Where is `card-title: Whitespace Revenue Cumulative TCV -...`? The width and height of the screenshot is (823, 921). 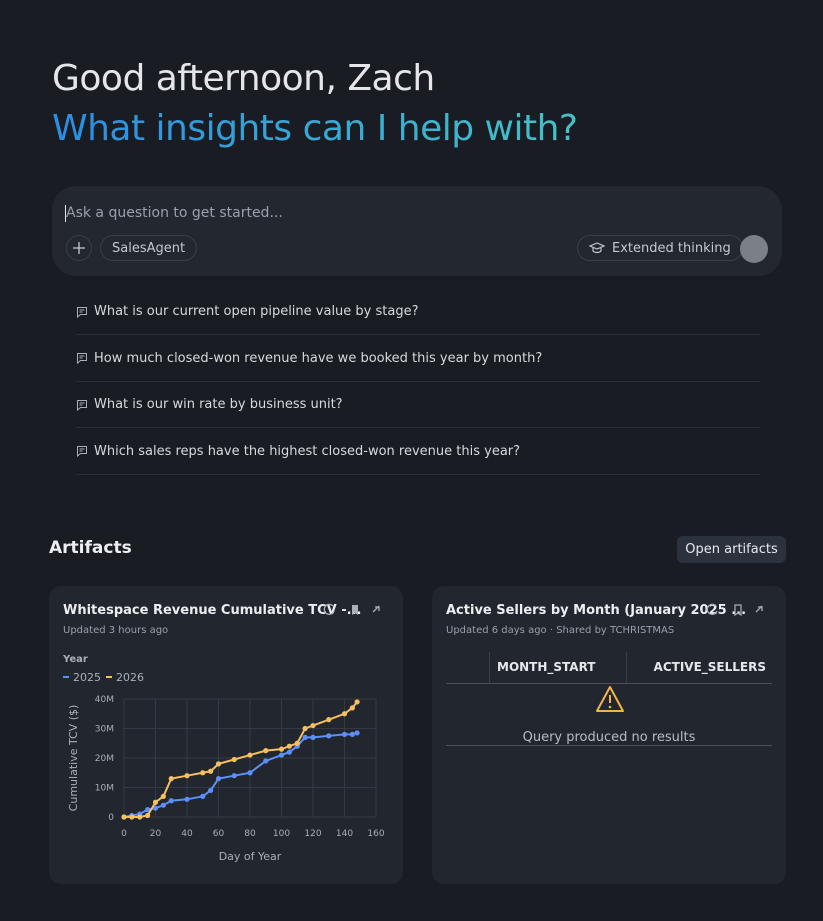 card-title: Whitespace Revenue Cumulative TCV -... is located at coordinates (212, 610).